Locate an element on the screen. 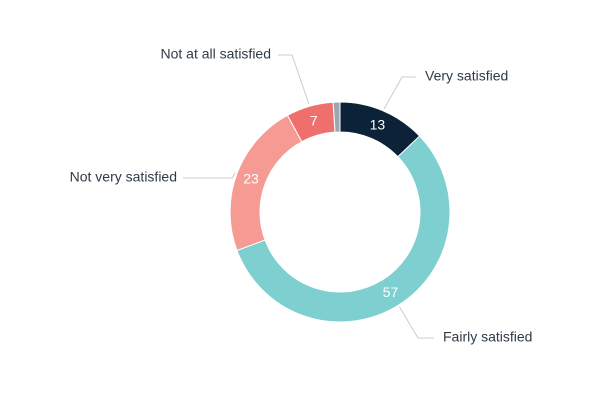  category-label-not-at-all-satisfied: Not at all satisfied is located at coordinates (216, 54).